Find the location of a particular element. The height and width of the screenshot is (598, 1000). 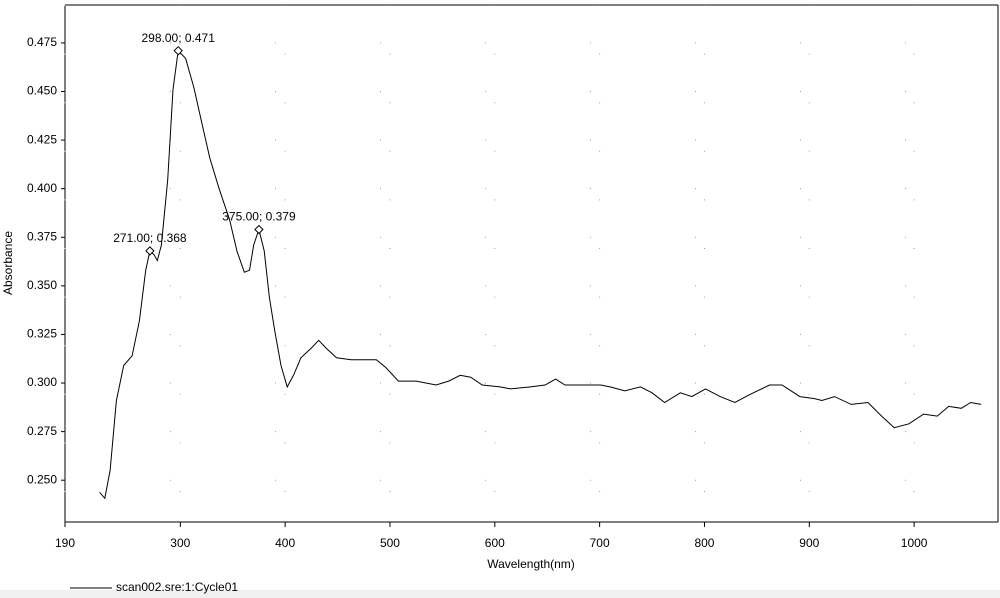

x-tick-label: 900 is located at coordinates (809, 543).